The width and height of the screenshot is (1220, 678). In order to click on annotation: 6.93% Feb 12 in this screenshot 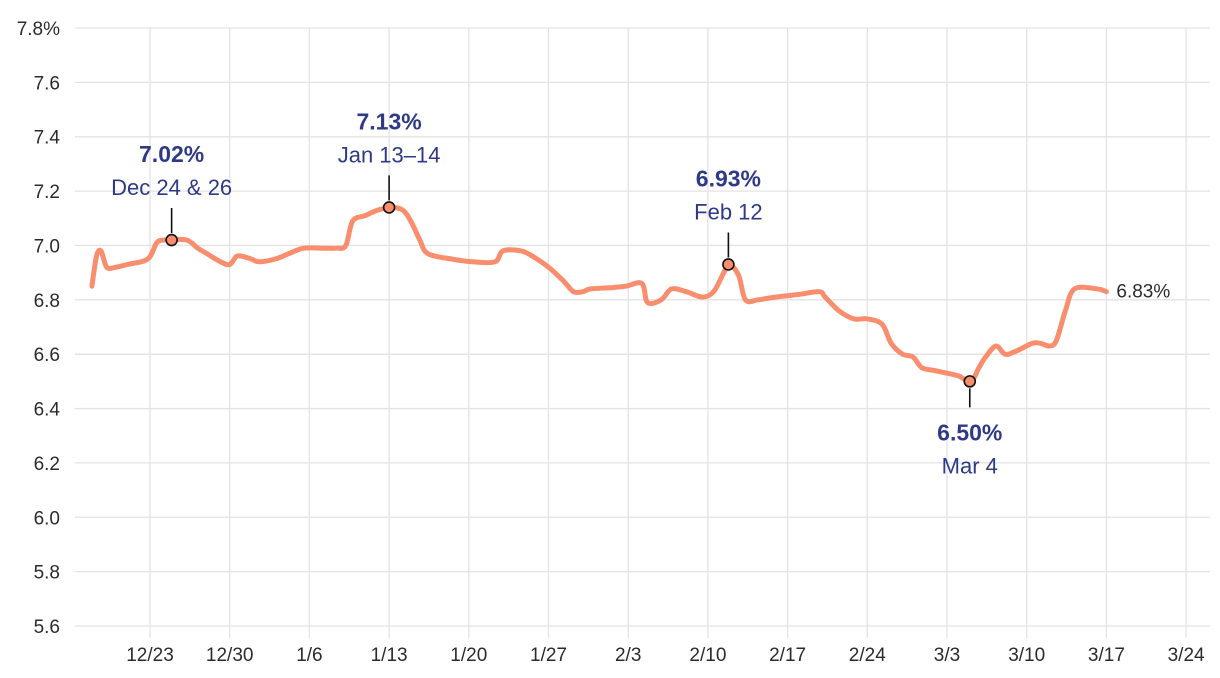, I will do `click(728, 218)`.